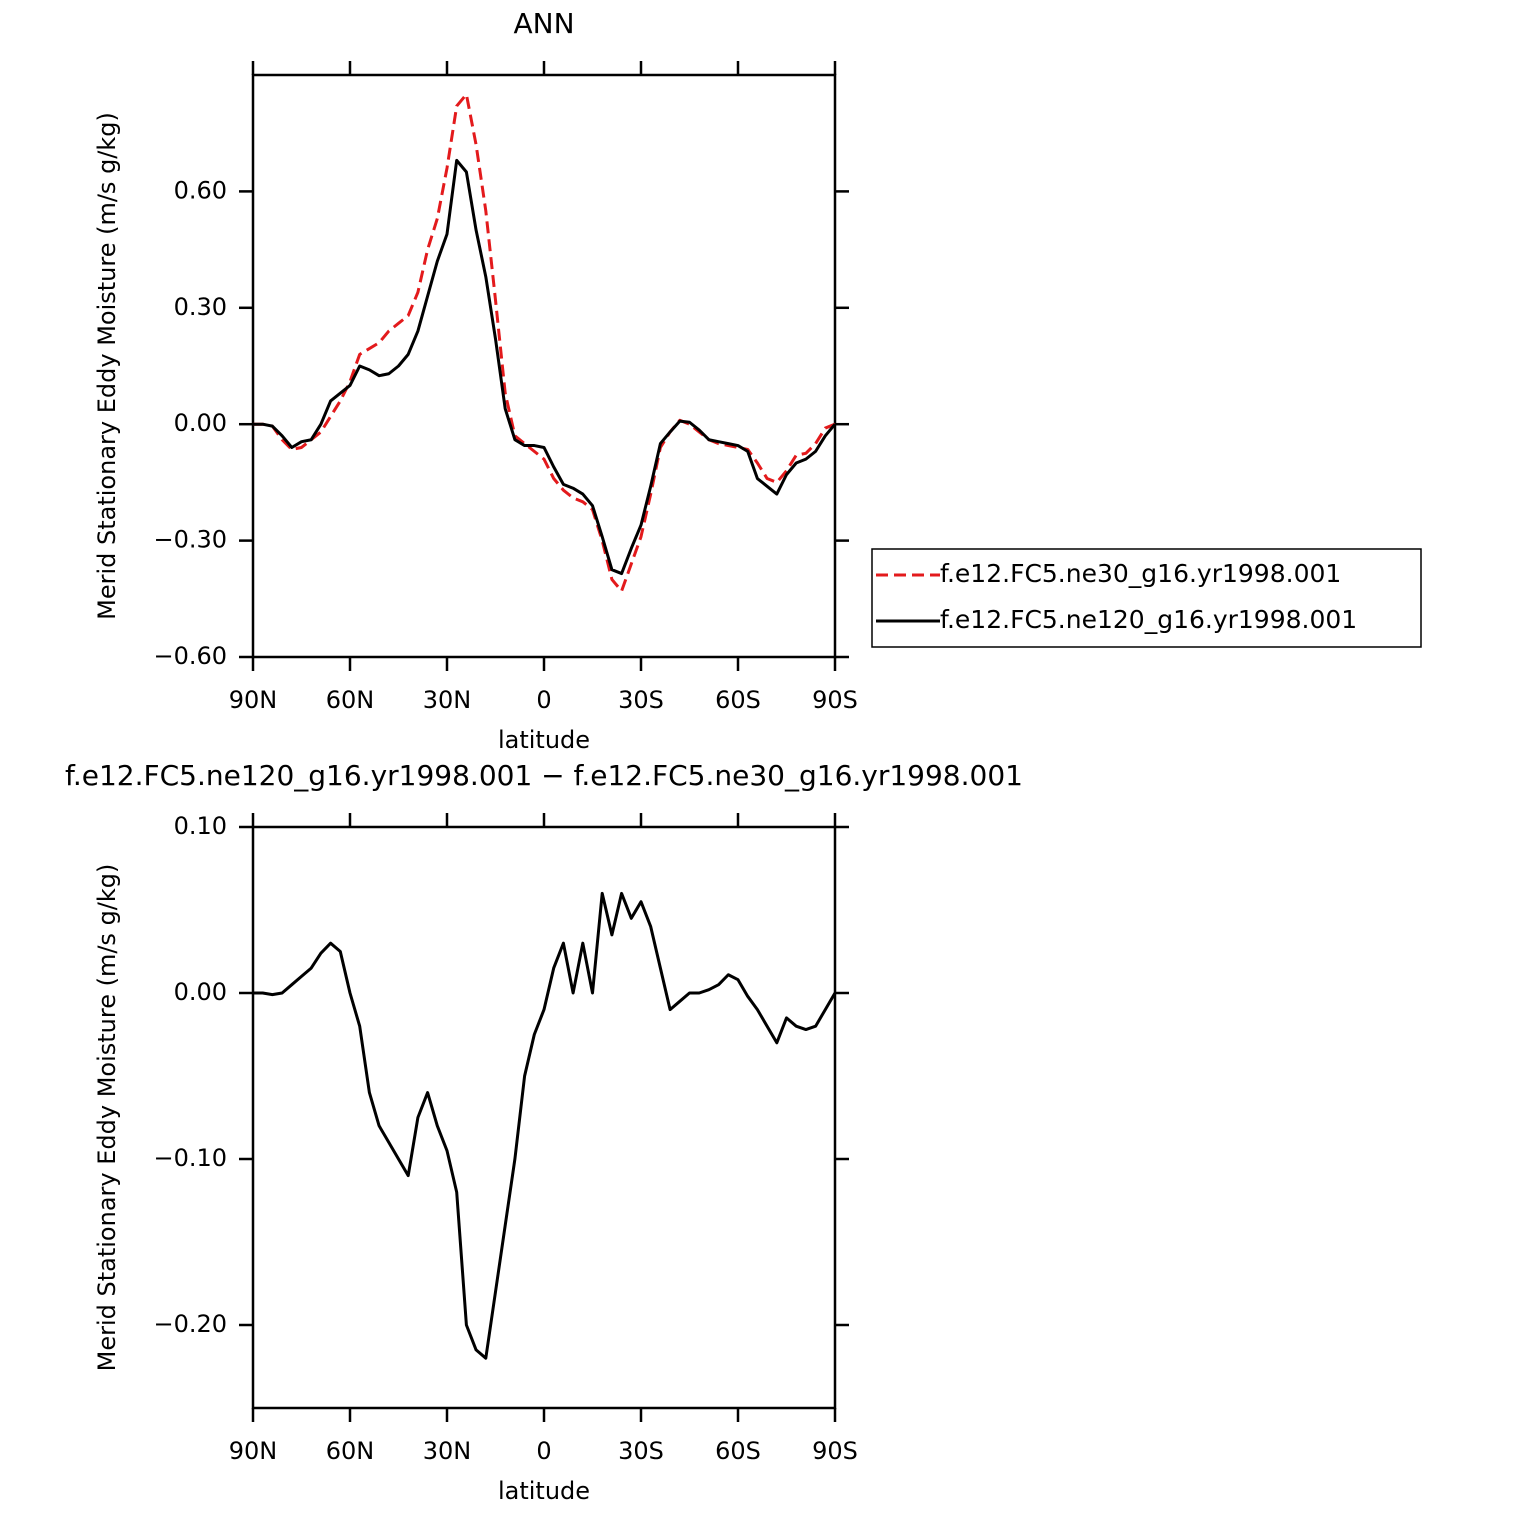  Describe the element at coordinates (200, 190) in the screenshot. I see `y-tick-label: 0.60` at that location.